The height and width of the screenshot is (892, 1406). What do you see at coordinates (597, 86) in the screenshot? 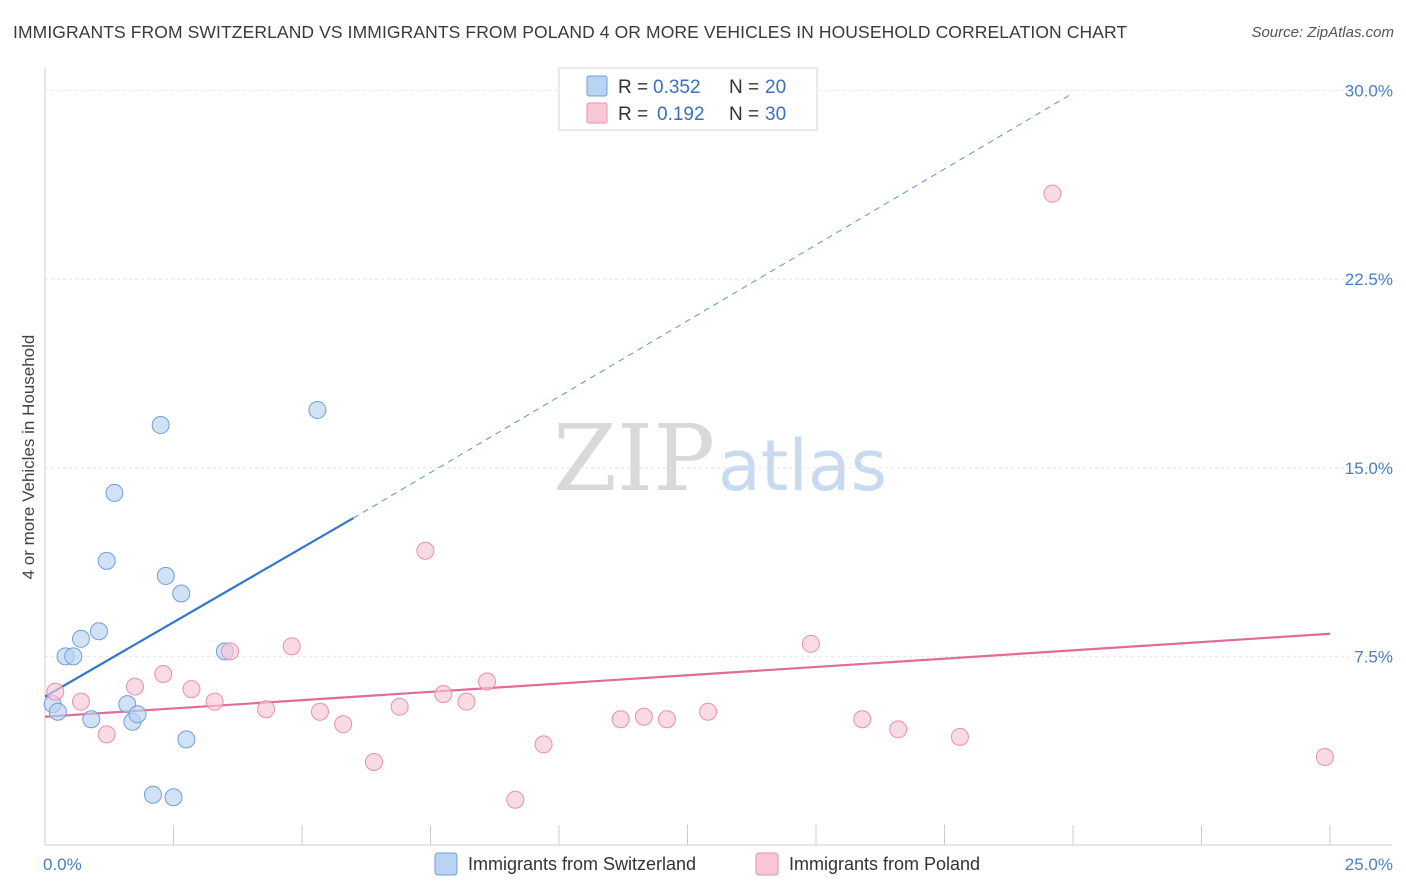
I see `legend-swatch-switzerland` at bounding box center [597, 86].